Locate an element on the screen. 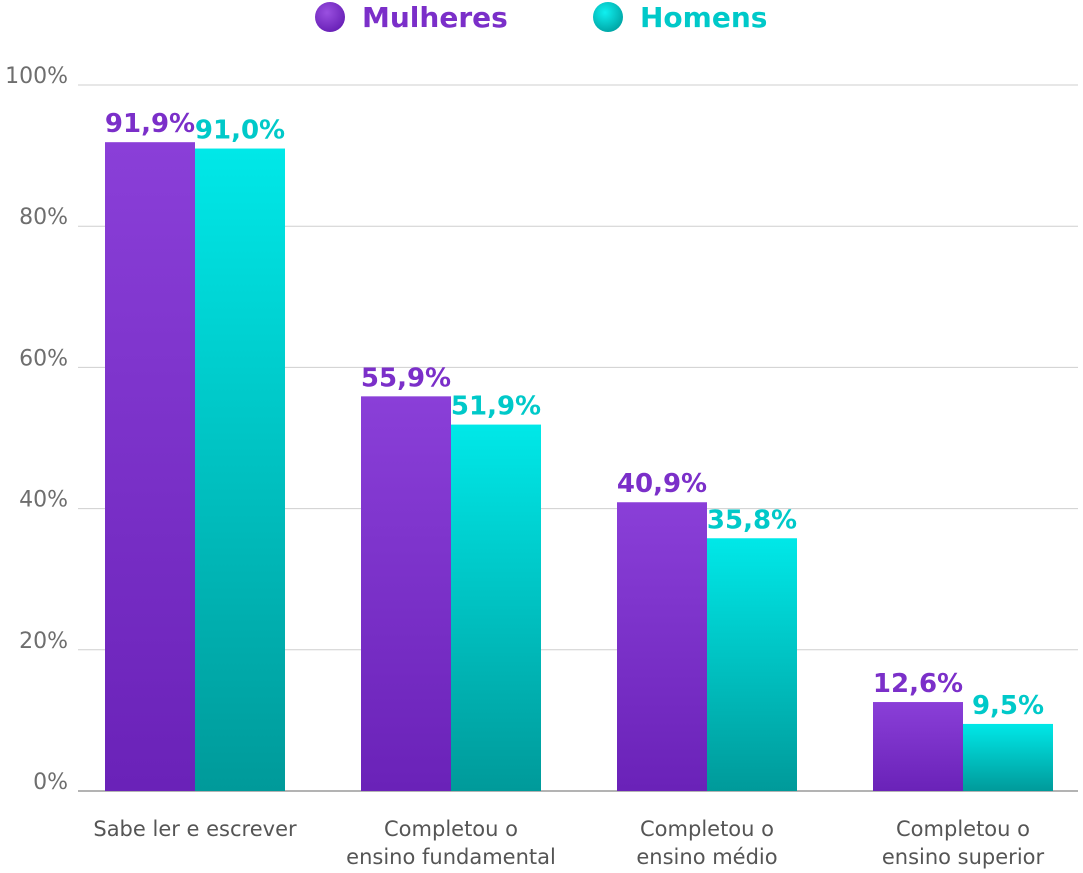 The height and width of the screenshot is (873, 1083). data-label: 40,9% is located at coordinates (662, 484).